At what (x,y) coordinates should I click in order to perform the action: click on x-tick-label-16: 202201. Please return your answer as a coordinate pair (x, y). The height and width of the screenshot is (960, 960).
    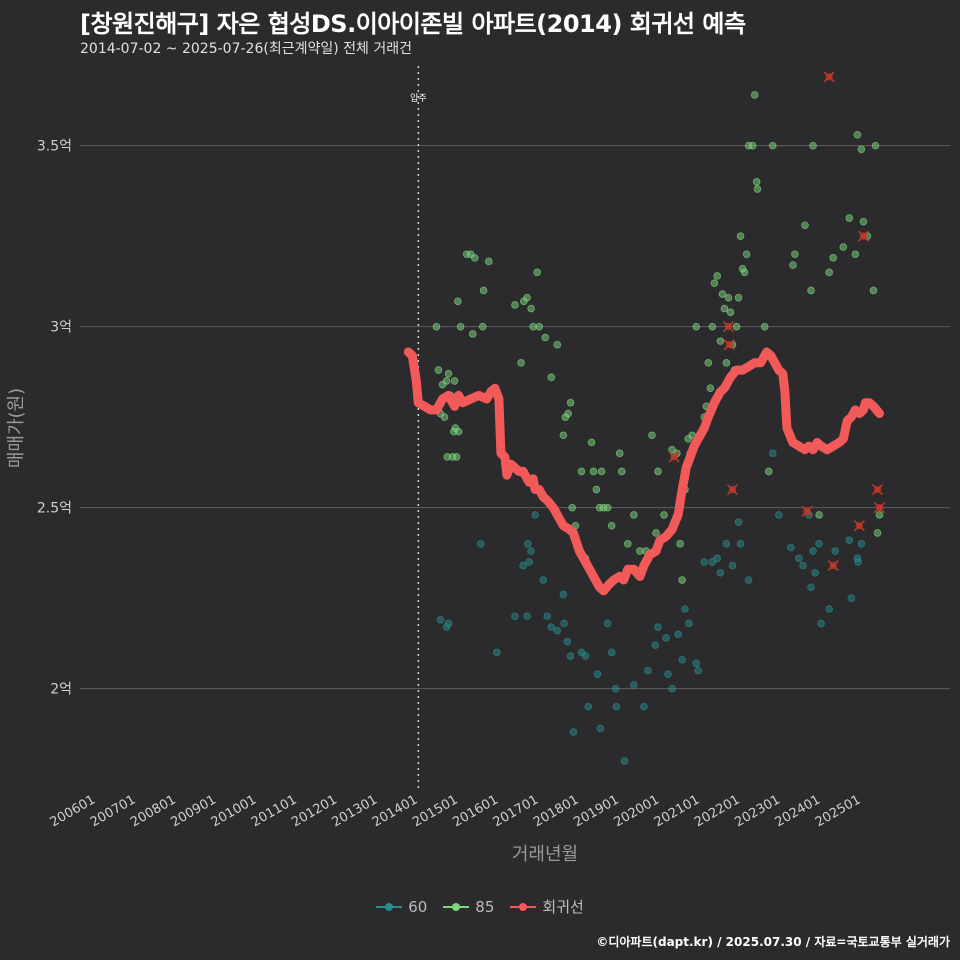
    Looking at the image, I should click on (717, 811).